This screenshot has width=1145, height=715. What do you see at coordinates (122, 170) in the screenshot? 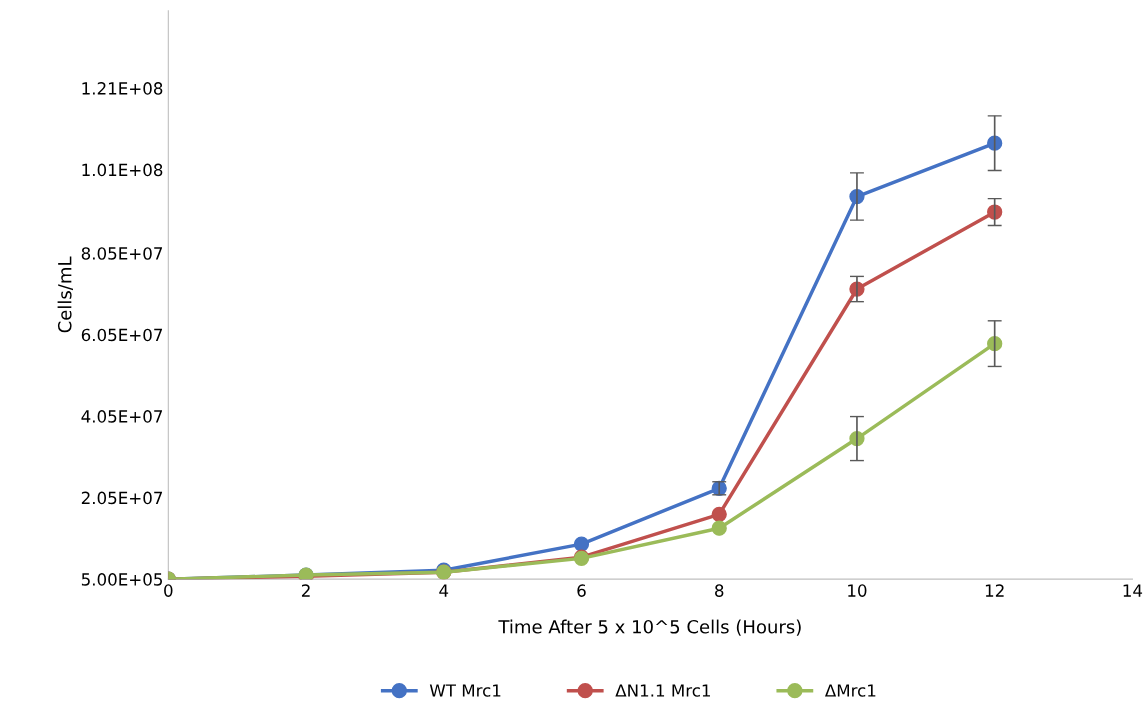
I see `y-tick-label: 1.01E+08` at bounding box center [122, 170].